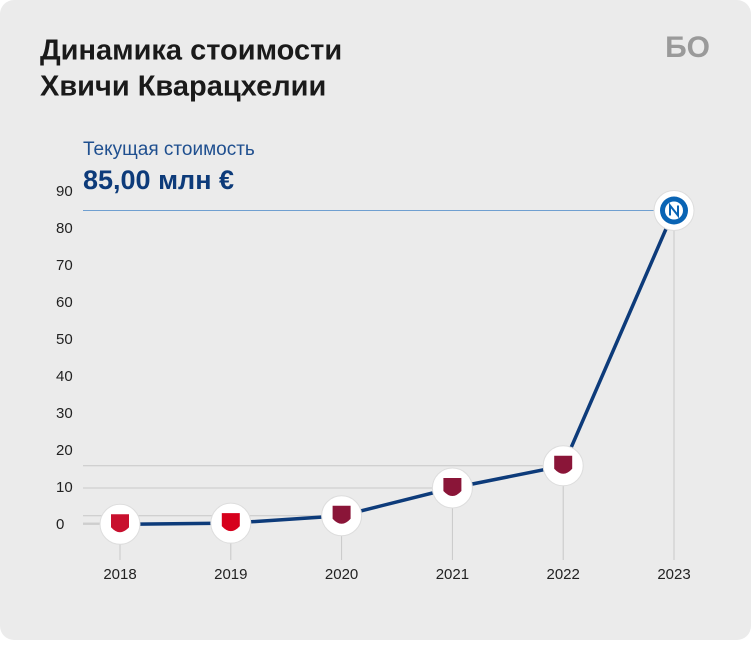 This screenshot has width=751, height=645. What do you see at coordinates (158, 180) in the screenshot?
I see `annotation-value: 85,00 млн €` at bounding box center [158, 180].